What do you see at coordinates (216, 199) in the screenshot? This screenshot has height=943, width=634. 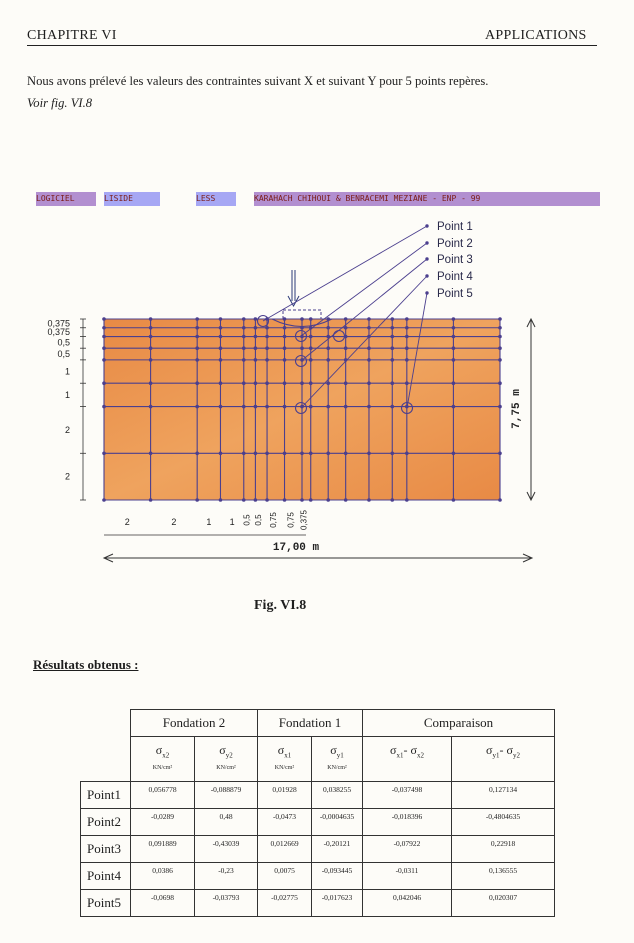 I see `software-bar-segment: LESS` at bounding box center [216, 199].